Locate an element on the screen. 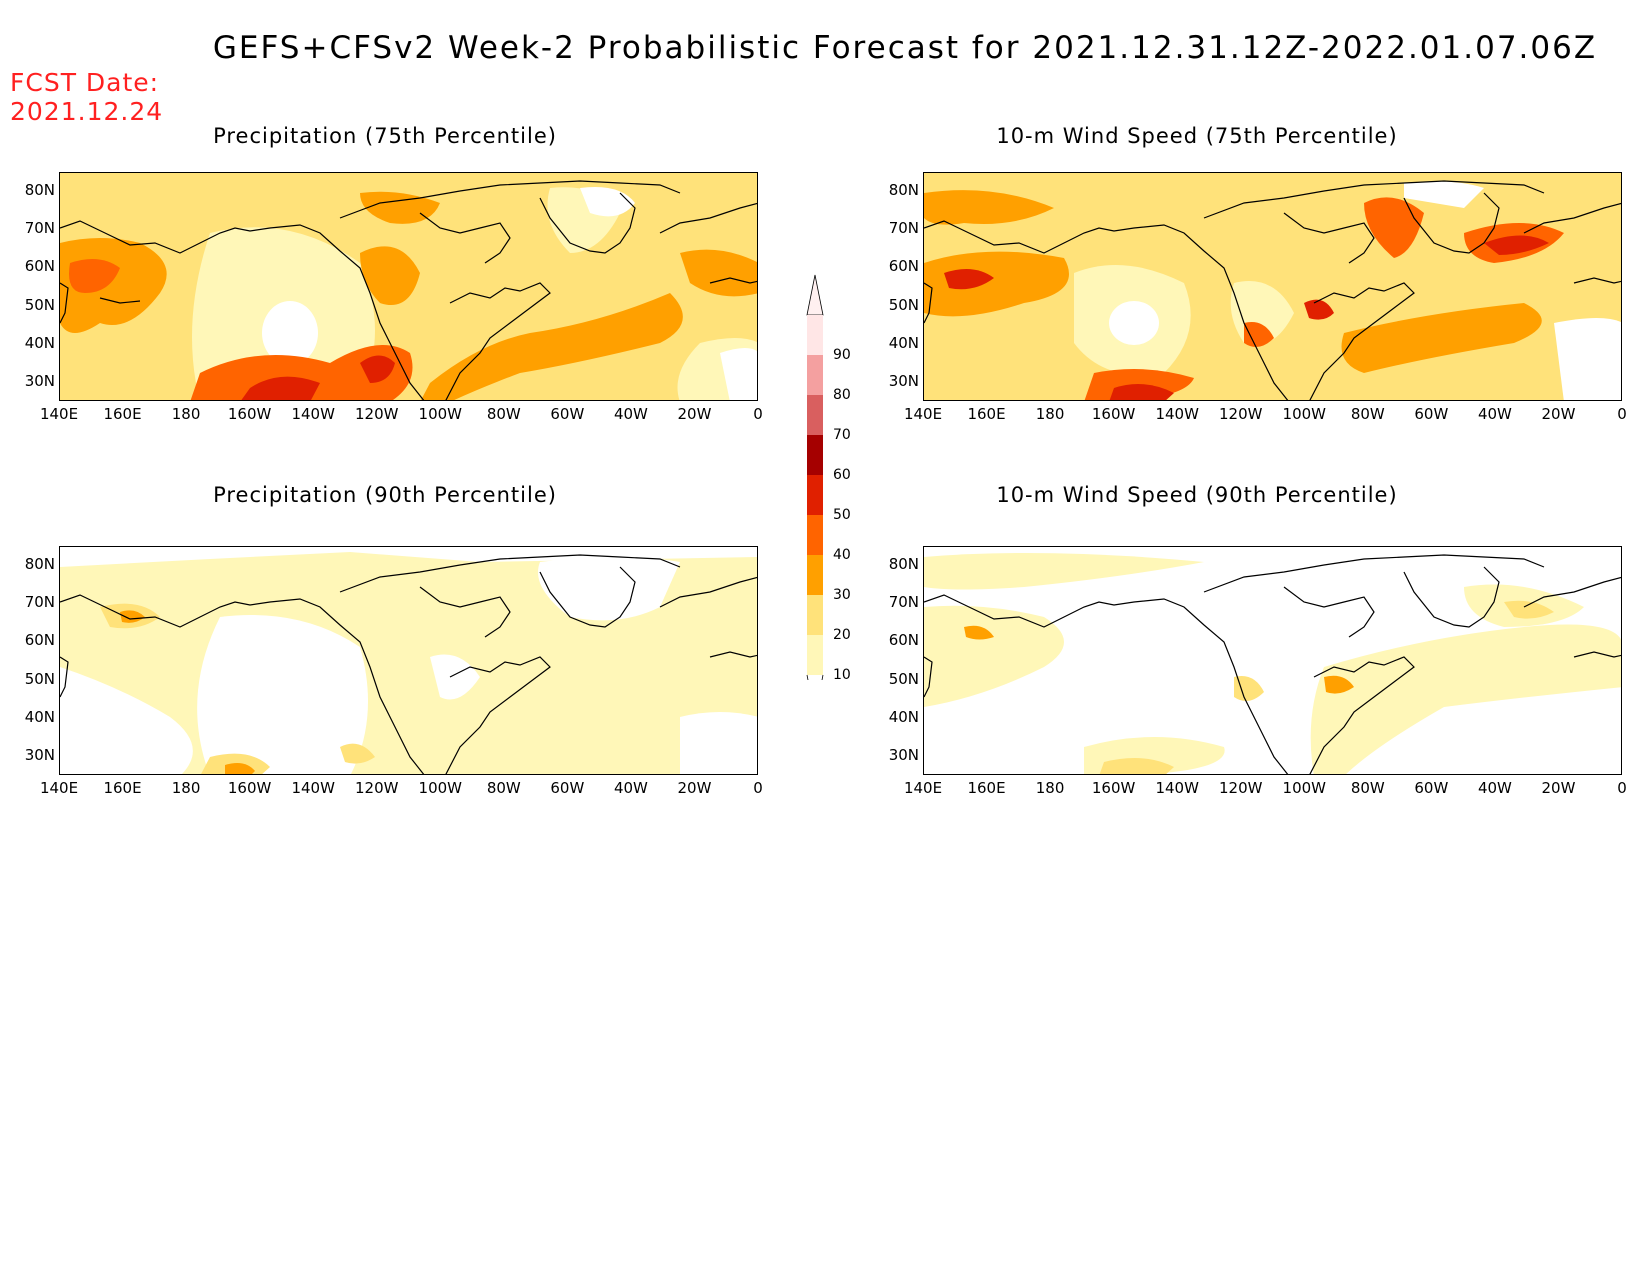  forecast-date-value: 2021.12.24 is located at coordinates (87, 111).